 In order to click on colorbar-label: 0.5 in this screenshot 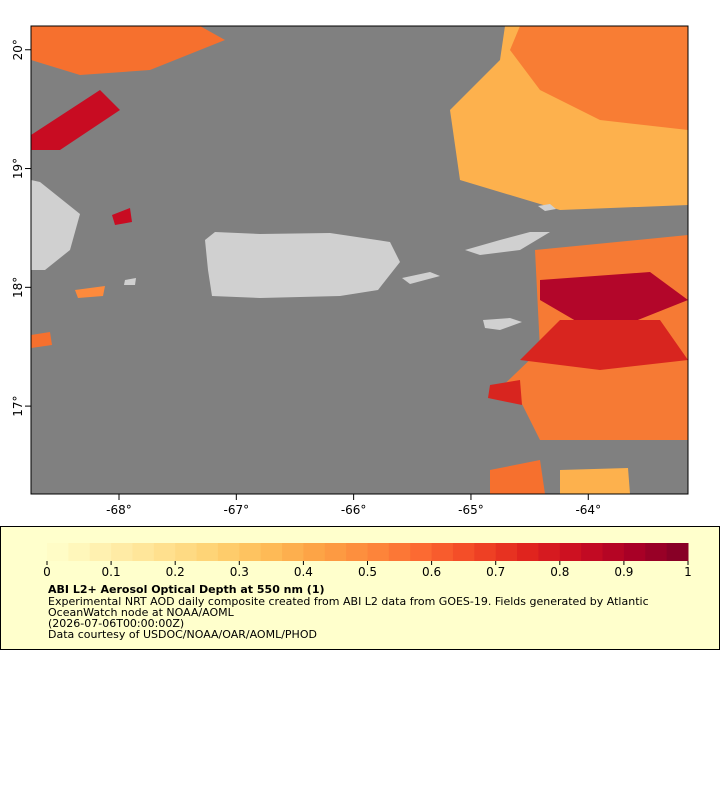, I will do `click(367, 572)`.